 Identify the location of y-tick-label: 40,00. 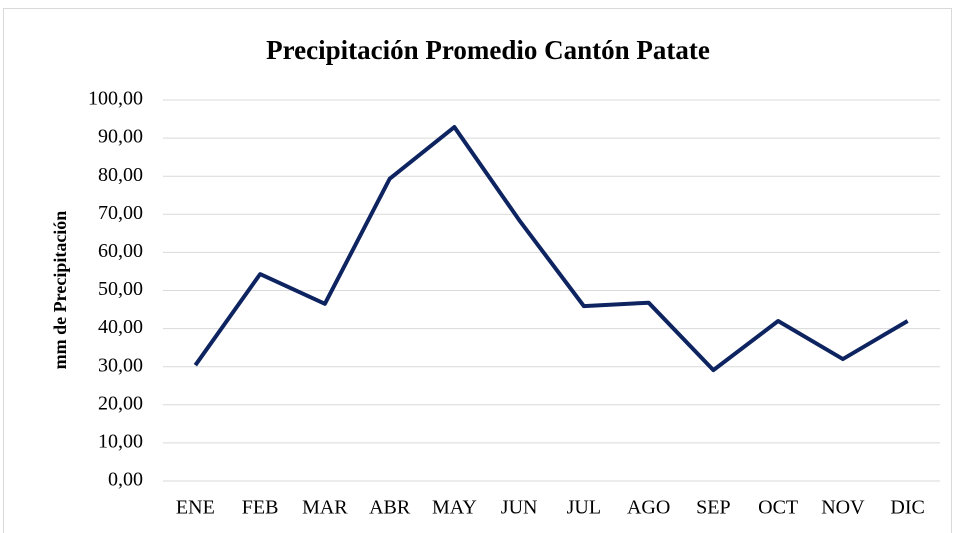
(120, 327).